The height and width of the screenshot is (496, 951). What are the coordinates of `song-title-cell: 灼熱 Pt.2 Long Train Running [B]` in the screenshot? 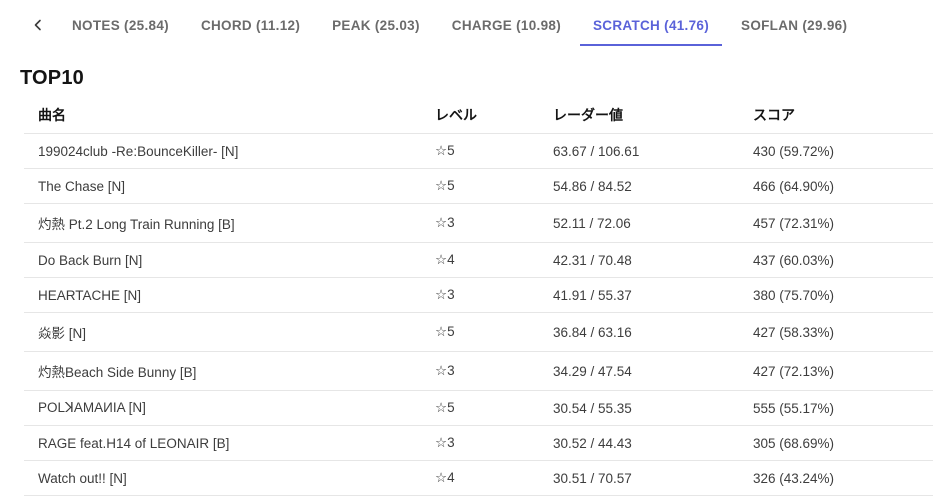 It's located at (222, 223).